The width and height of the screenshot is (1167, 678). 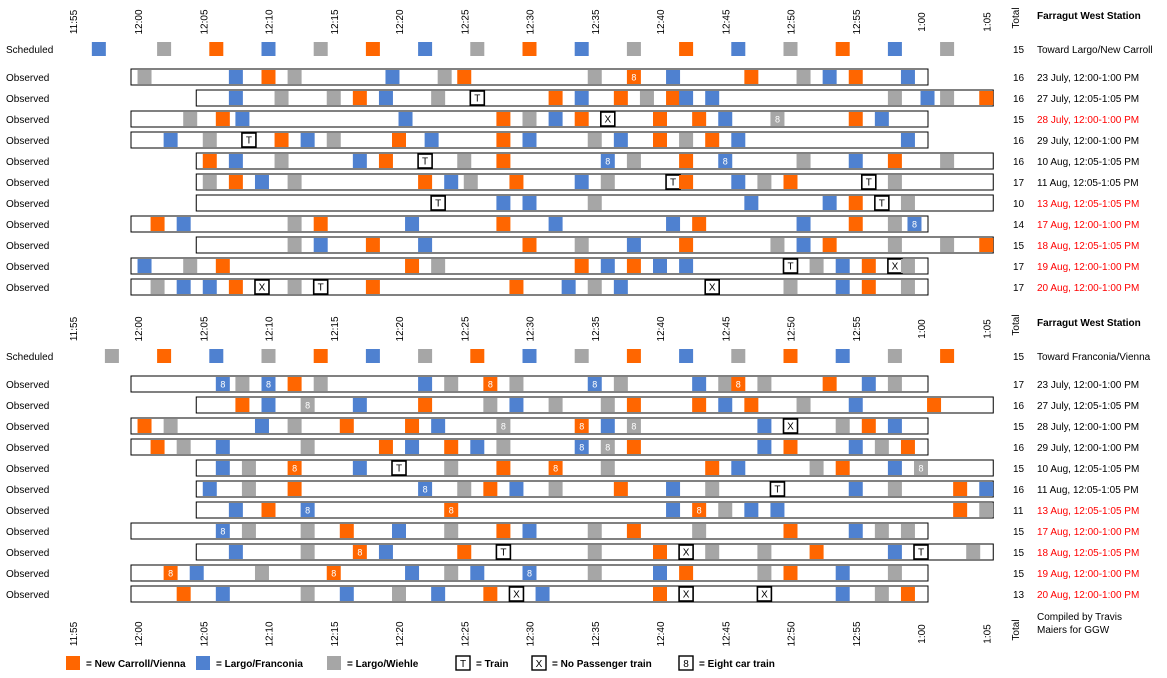 I want to click on footer-time-label-12: 12:55, so click(x=857, y=633).